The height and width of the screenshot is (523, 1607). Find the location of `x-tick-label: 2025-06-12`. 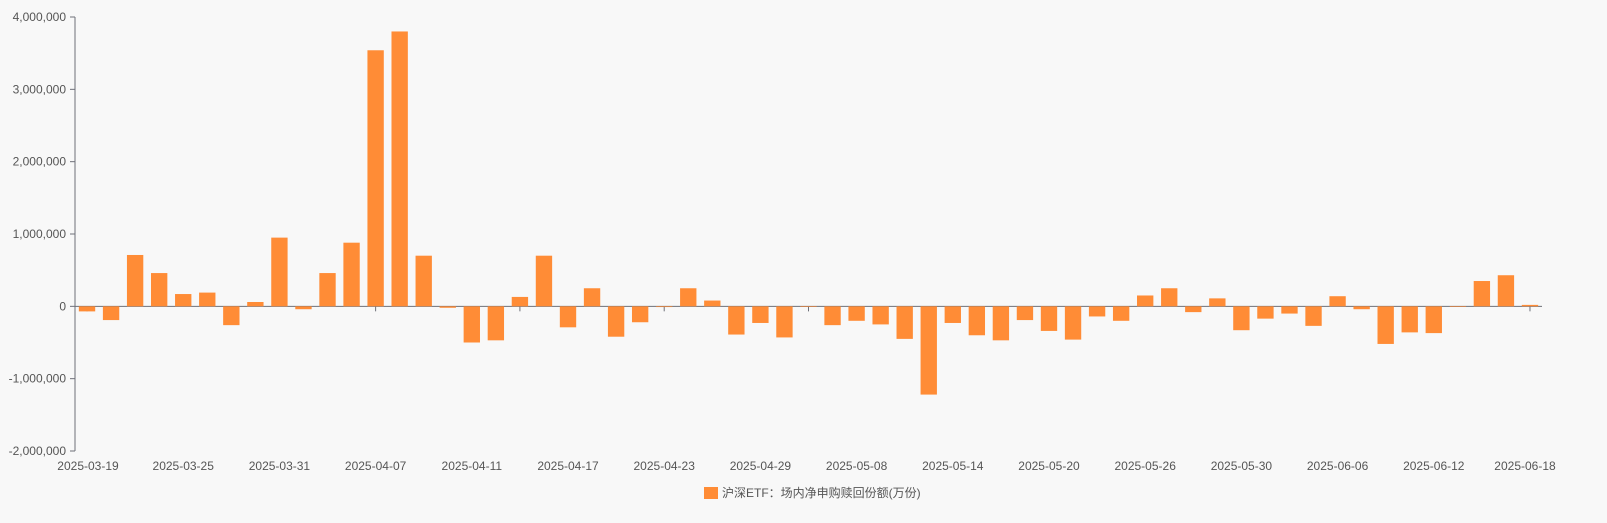

x-tick-label: 2025-06-12 is located at coordinates (1434, 466).